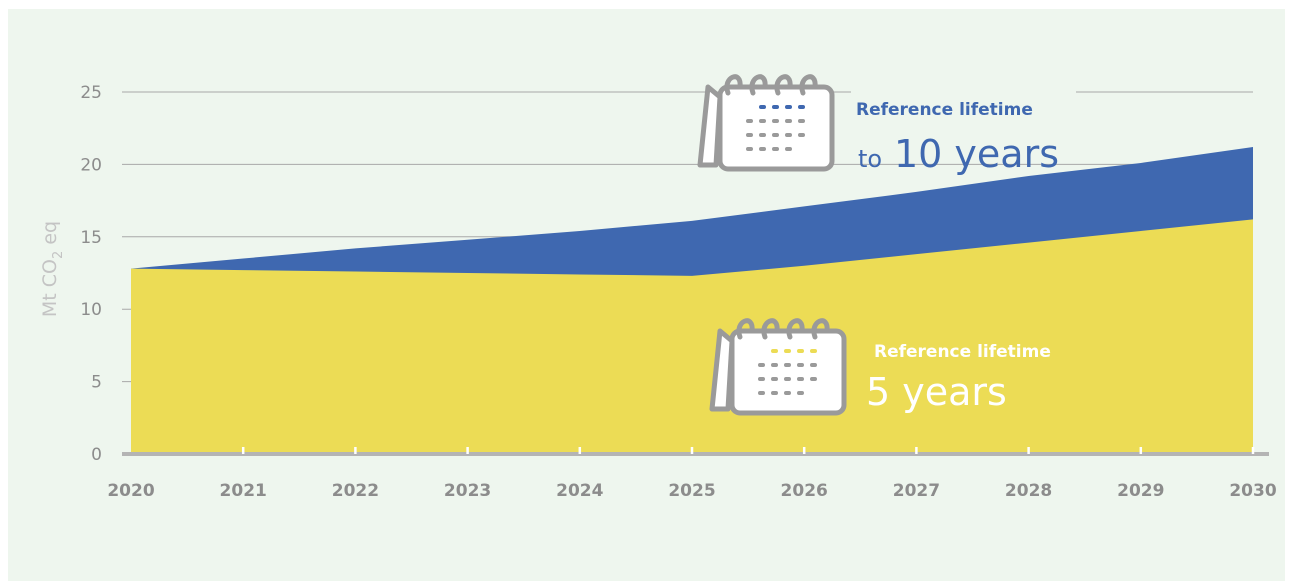 The image size is (1293, 583). I want to click on y-tick-label: 5, so click(96, 383).